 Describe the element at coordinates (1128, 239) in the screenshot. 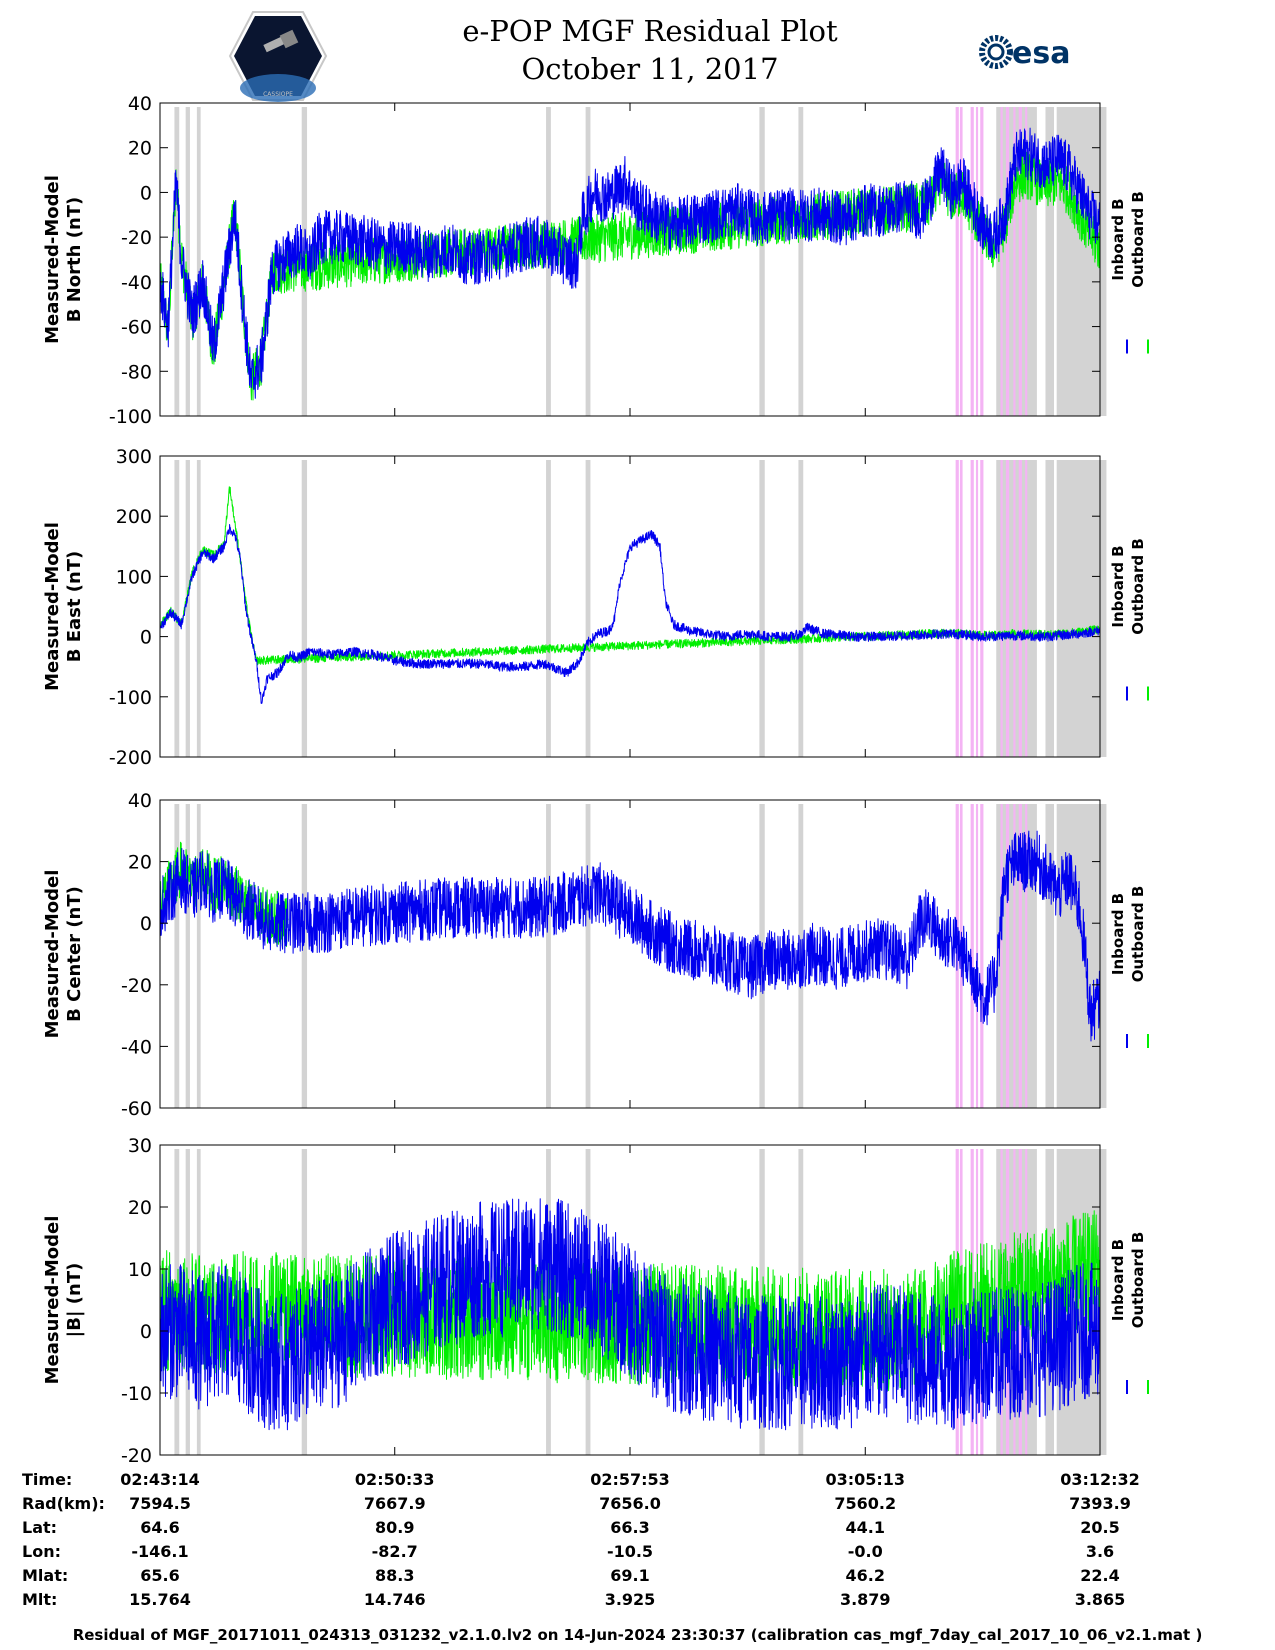

I see `legend-north: Inboard B Outboard B` at that location.